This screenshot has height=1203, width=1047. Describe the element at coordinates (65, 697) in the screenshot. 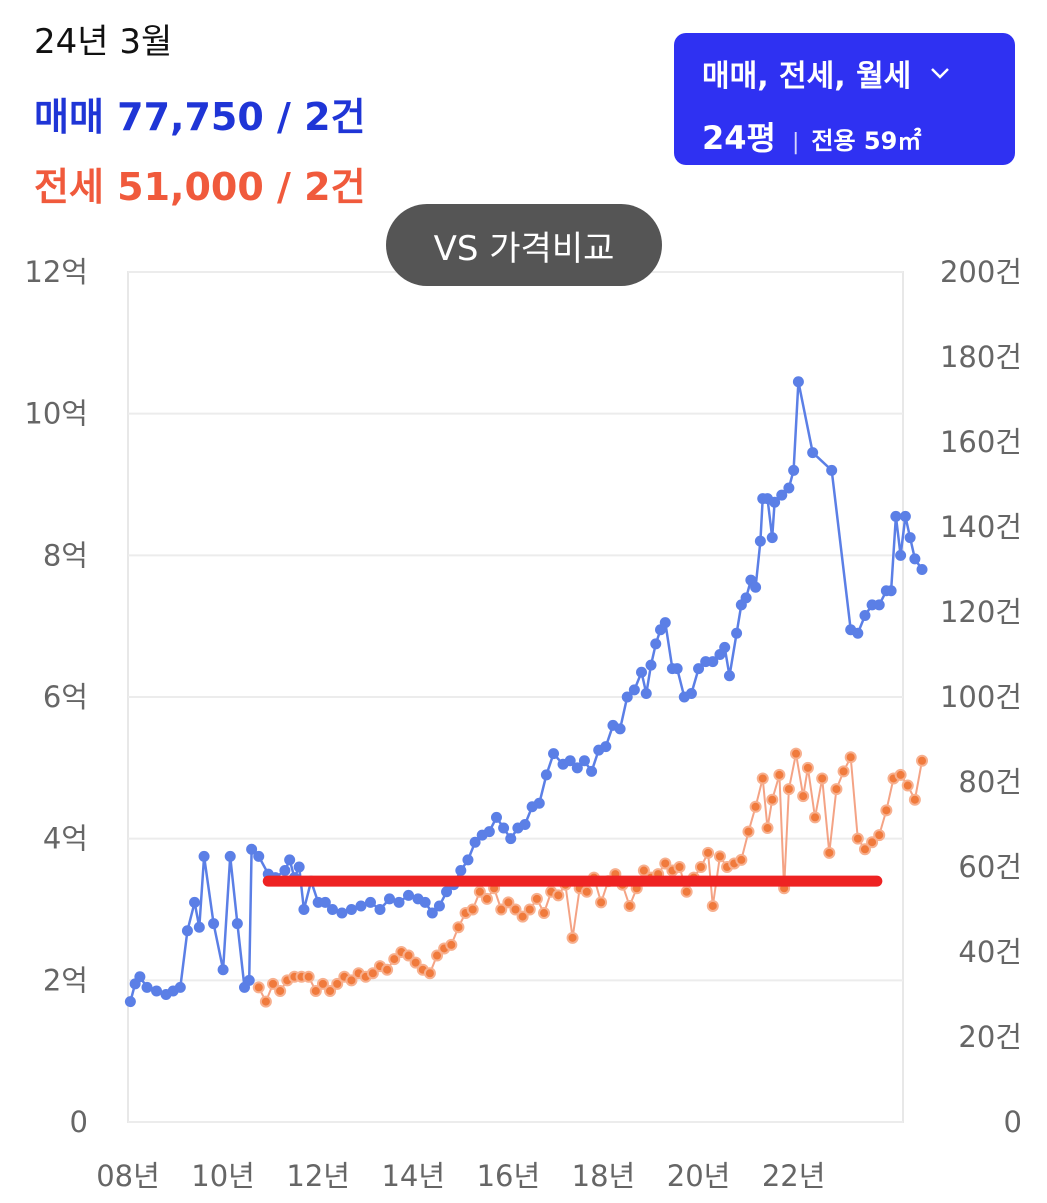

I see `y-left-tick-label: 6억` at that location.